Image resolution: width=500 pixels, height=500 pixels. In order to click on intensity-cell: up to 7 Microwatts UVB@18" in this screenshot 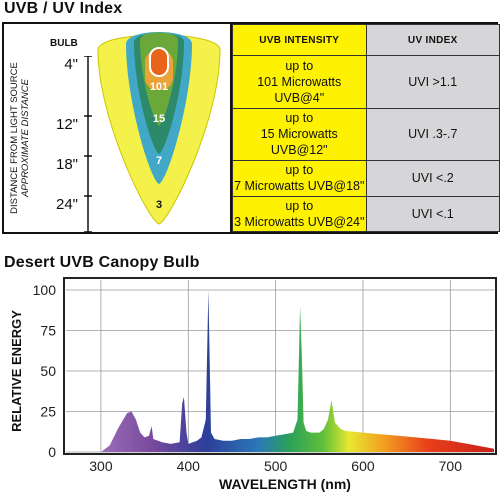, I will do `click(299, 178)`.